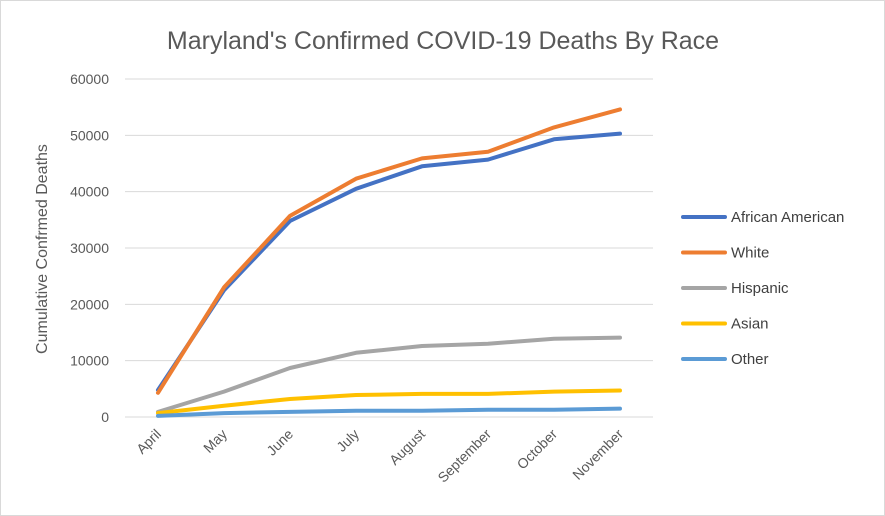 This screenshot has width=885, height=516. I want to click on legend-label: Other, so click(750, 359).